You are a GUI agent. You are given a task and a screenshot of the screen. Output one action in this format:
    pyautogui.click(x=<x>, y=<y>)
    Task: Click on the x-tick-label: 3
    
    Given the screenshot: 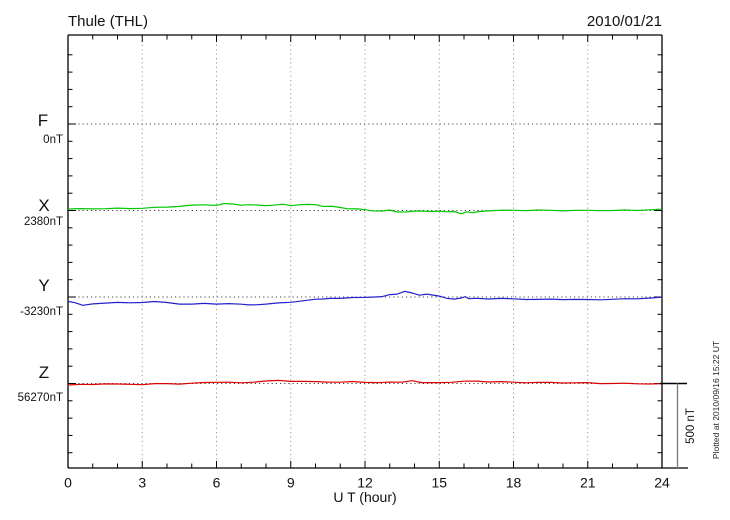 What is the action you would take?
    pyautogui.click(x=142, y=483)
    